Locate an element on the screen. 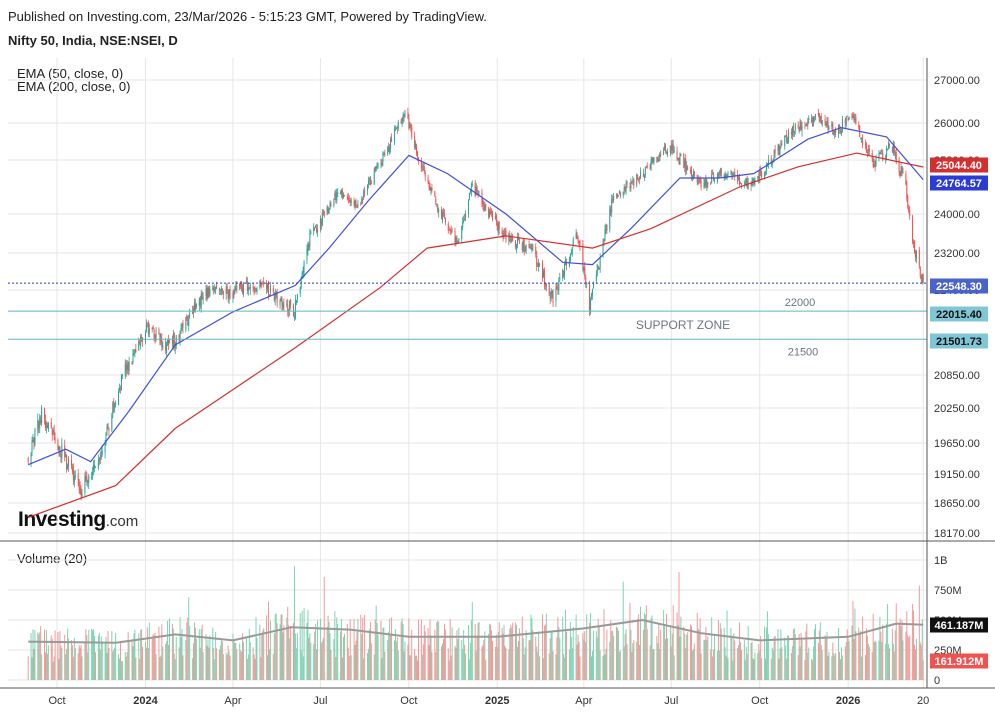  ema50-legend: EMA (50, close, 0) is located at coordinates (70, 73).